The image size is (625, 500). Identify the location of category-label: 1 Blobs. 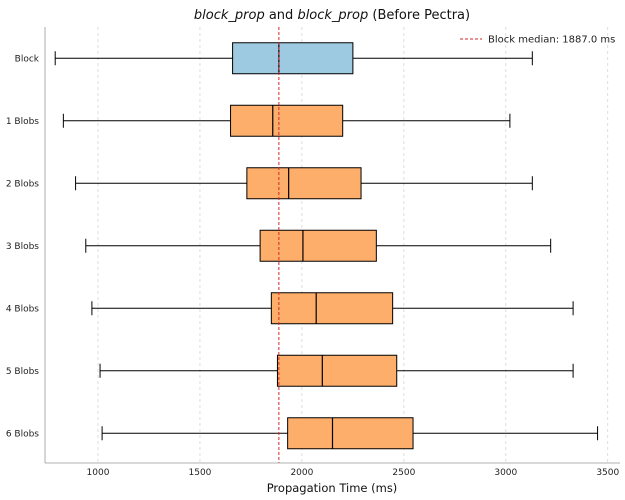
(22, 122).